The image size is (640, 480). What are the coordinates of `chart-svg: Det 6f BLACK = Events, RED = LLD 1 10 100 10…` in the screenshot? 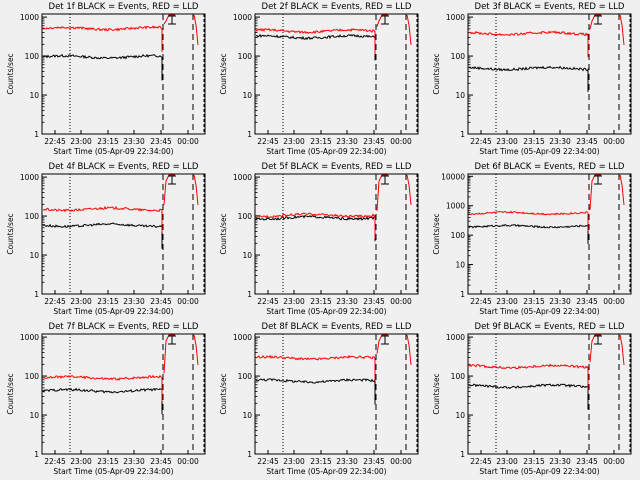 It's located at (532, 239).